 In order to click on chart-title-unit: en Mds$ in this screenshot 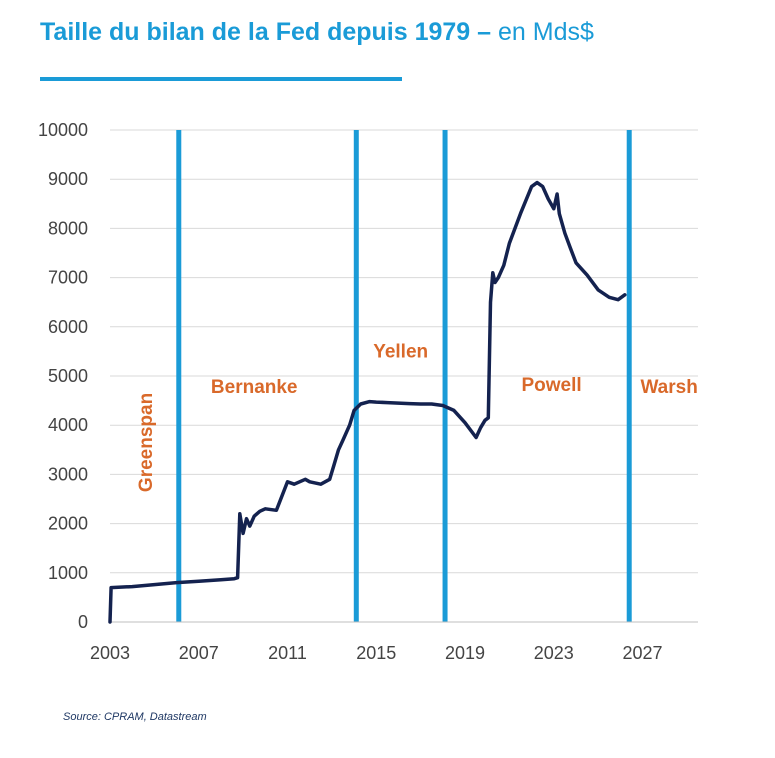, I will do `click(542, 32)`.